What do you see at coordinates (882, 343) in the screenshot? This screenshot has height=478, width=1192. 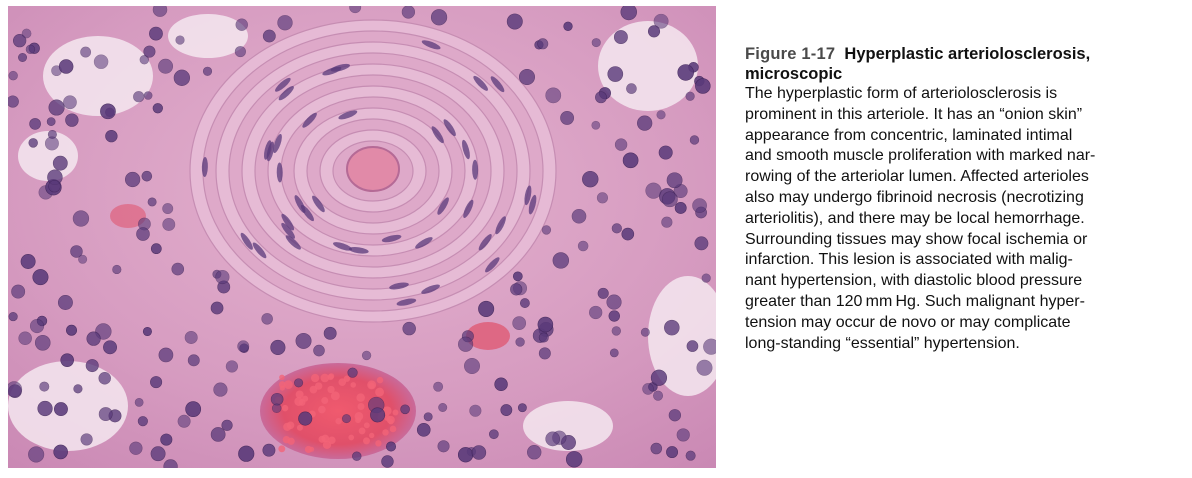 I see `caption-line: long-standing “essential” hypertension.` at bounding box center [882, 343].